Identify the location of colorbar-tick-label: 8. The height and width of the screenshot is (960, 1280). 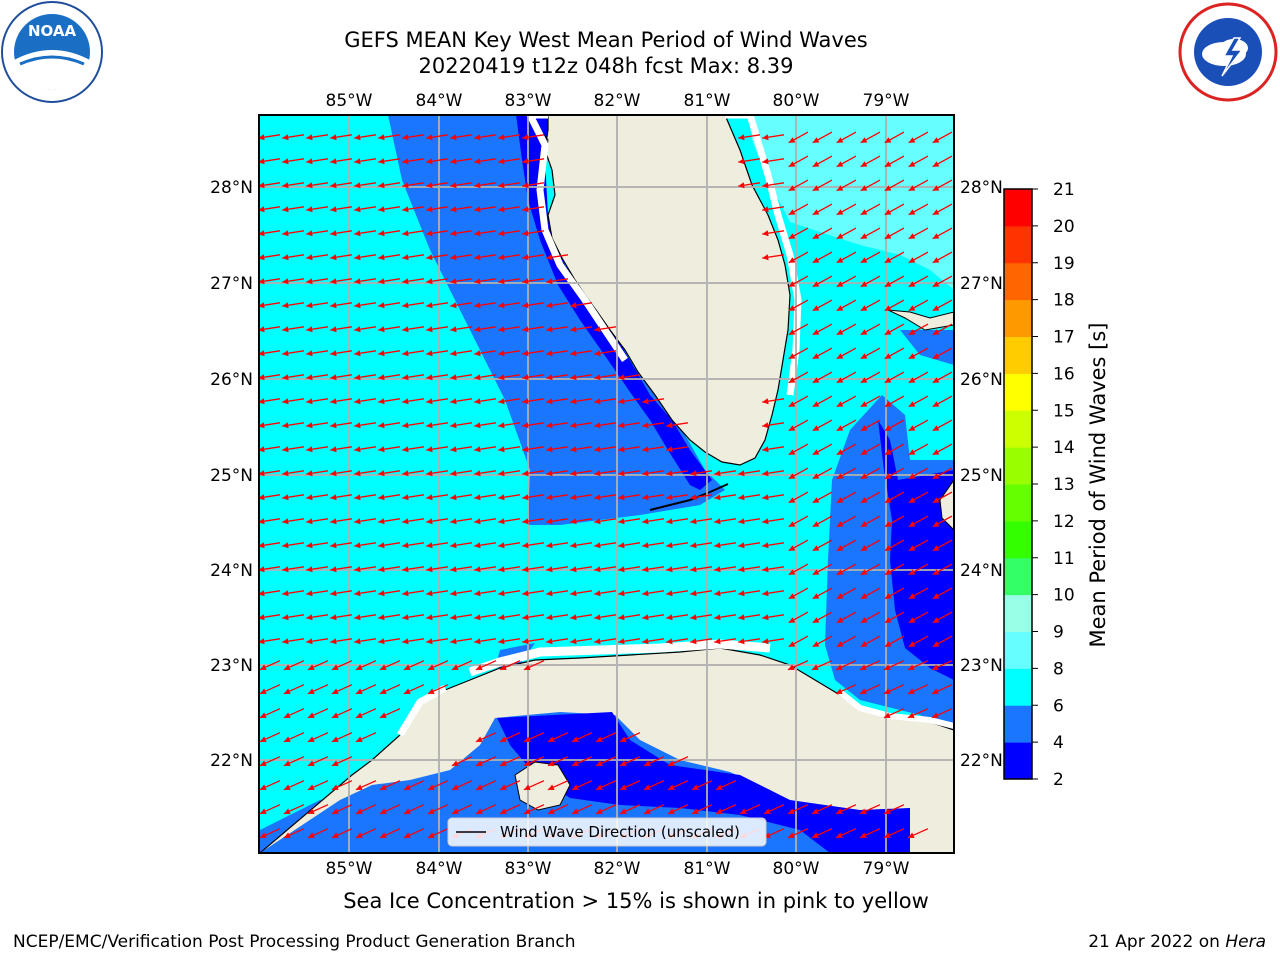
(1058, 669).